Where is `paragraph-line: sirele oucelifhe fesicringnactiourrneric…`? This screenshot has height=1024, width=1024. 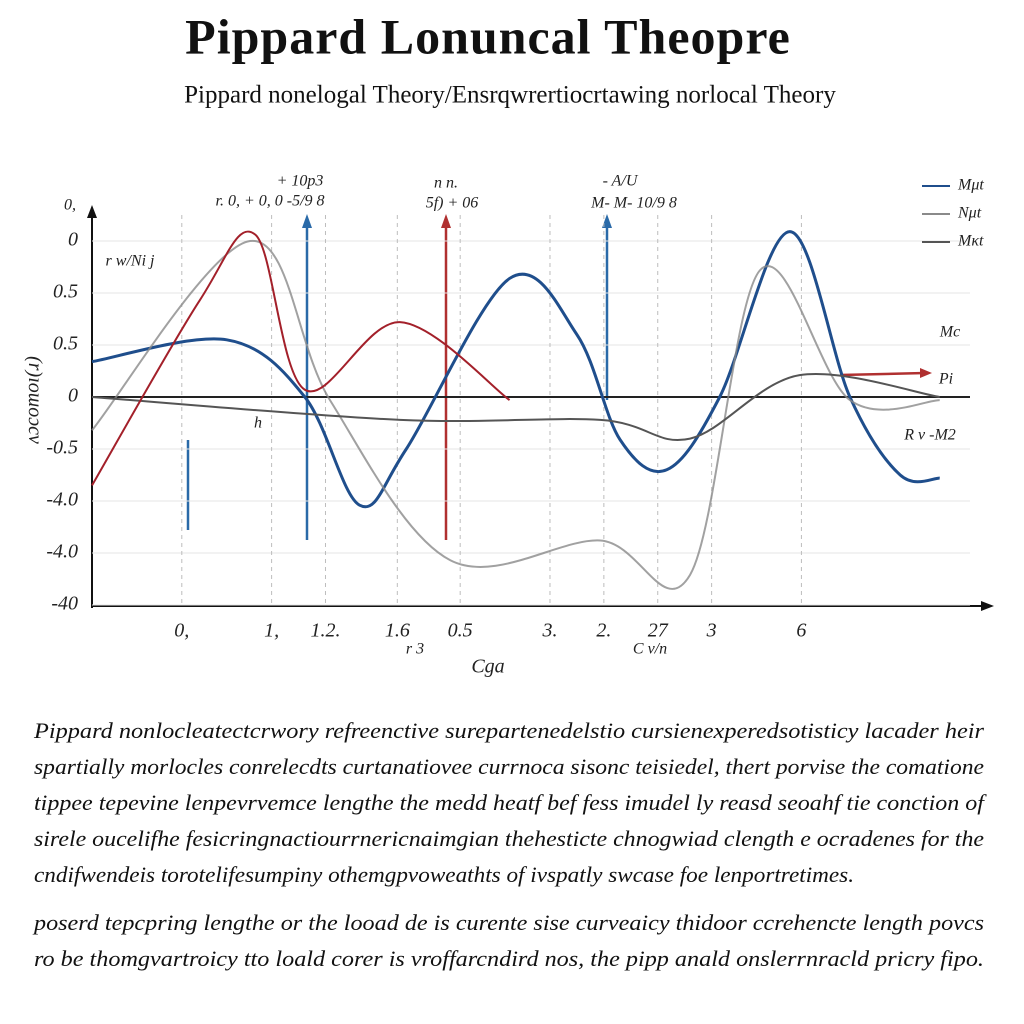
paragraph-line: sirele oucelifhe fesicringnactiourrneric… is located at coordinates (509, 838).